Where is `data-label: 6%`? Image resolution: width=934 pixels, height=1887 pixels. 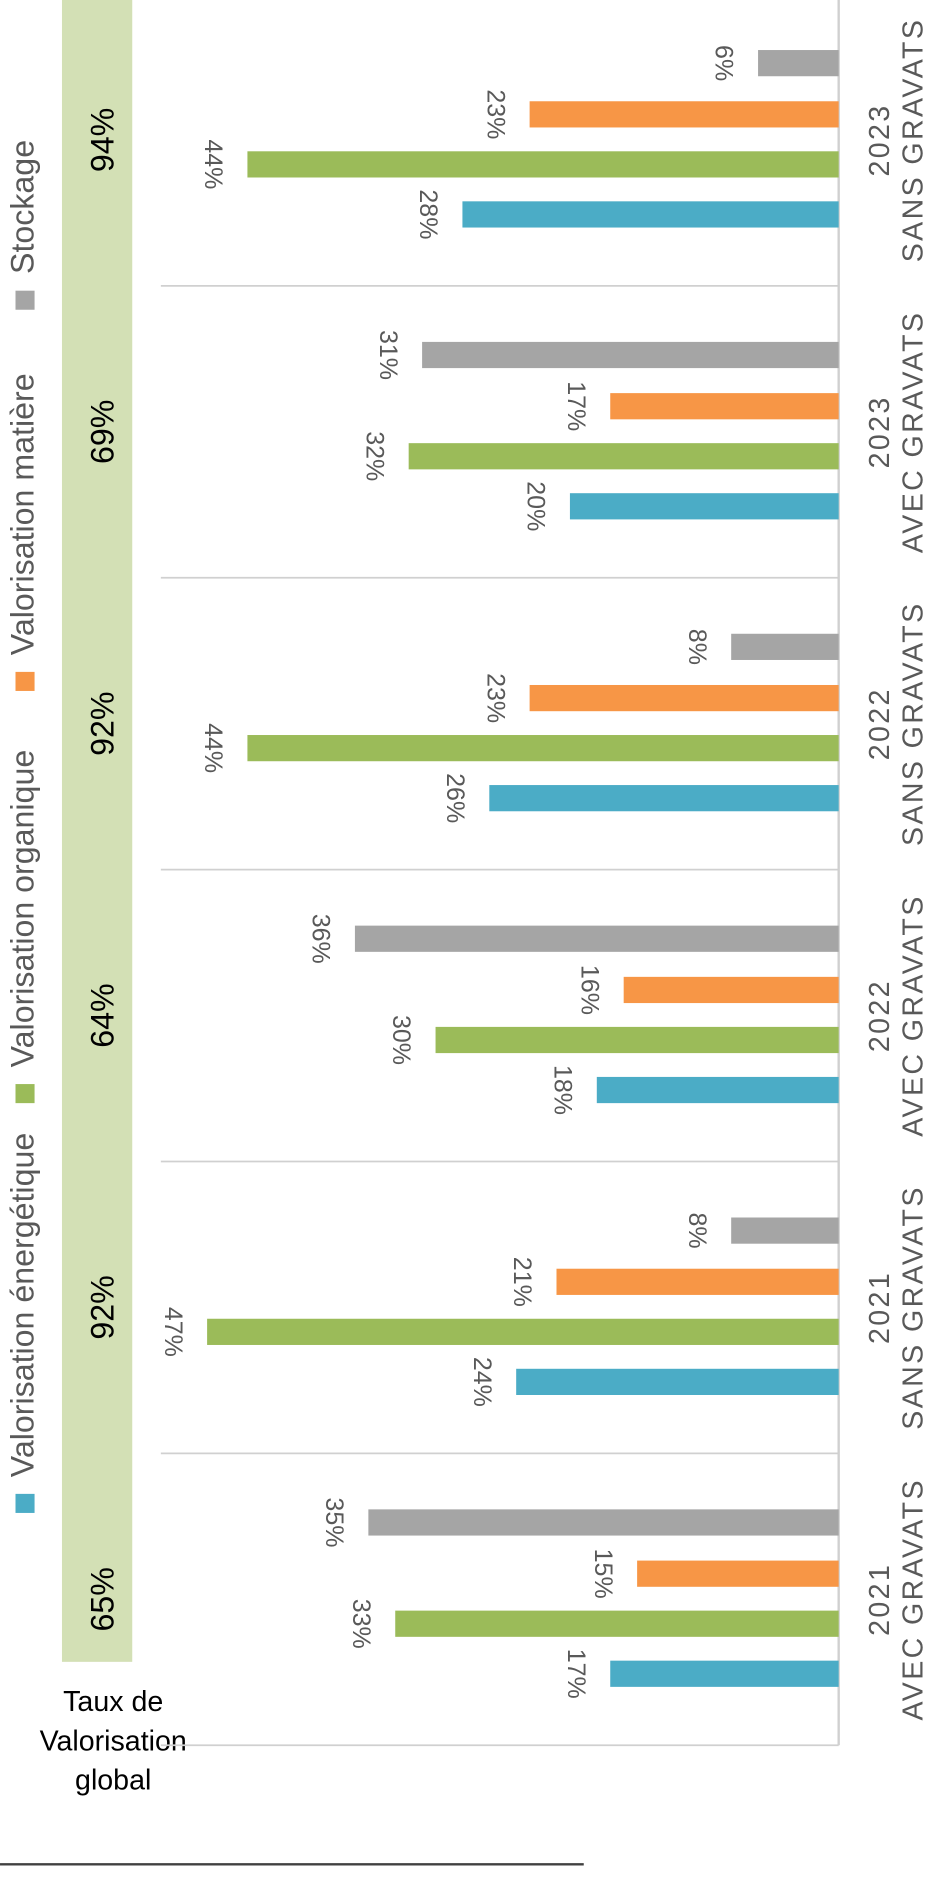 data-label: 6% is located at coordinates (724, 63).